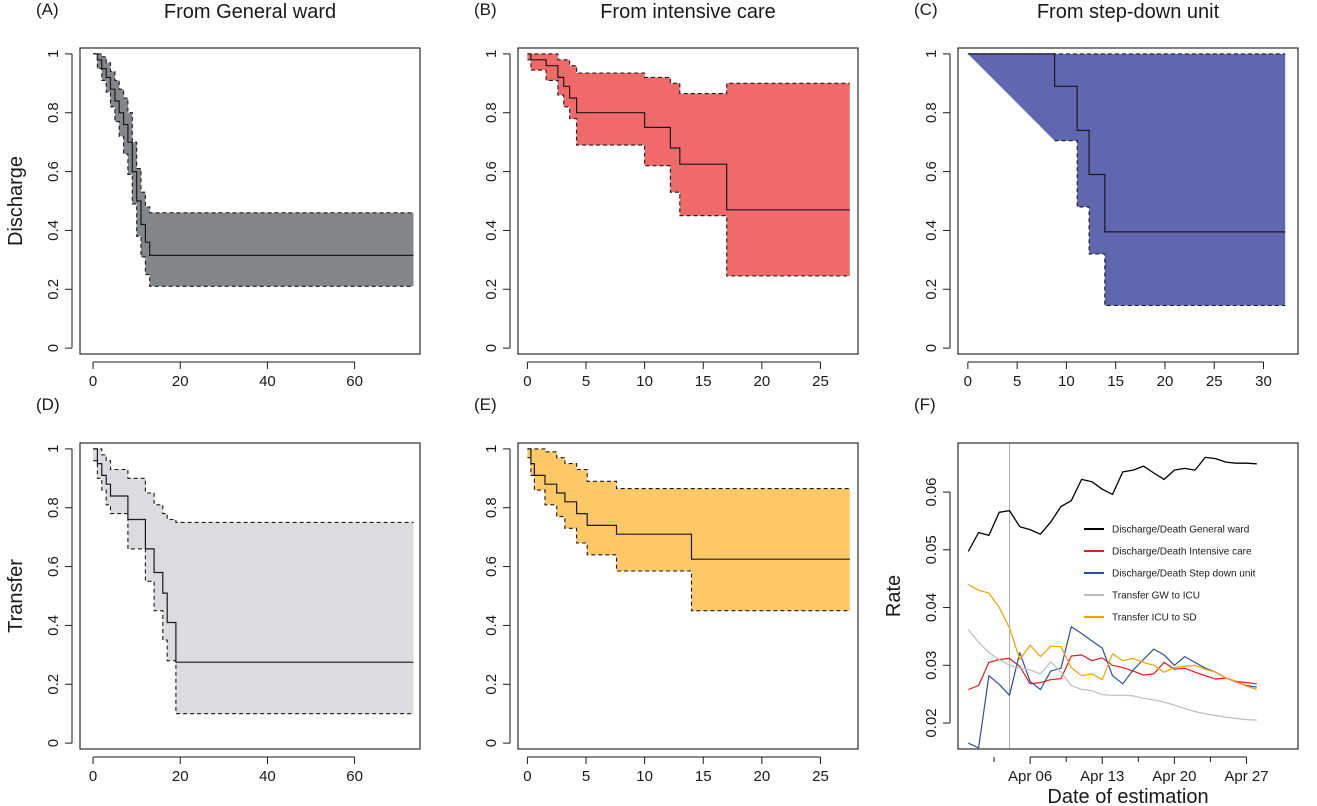 The image size is (1317, 806). Describe the element at coordinates (1030, 776) in the screenshot. I see `x-tick-label: Apr 06` at that location.